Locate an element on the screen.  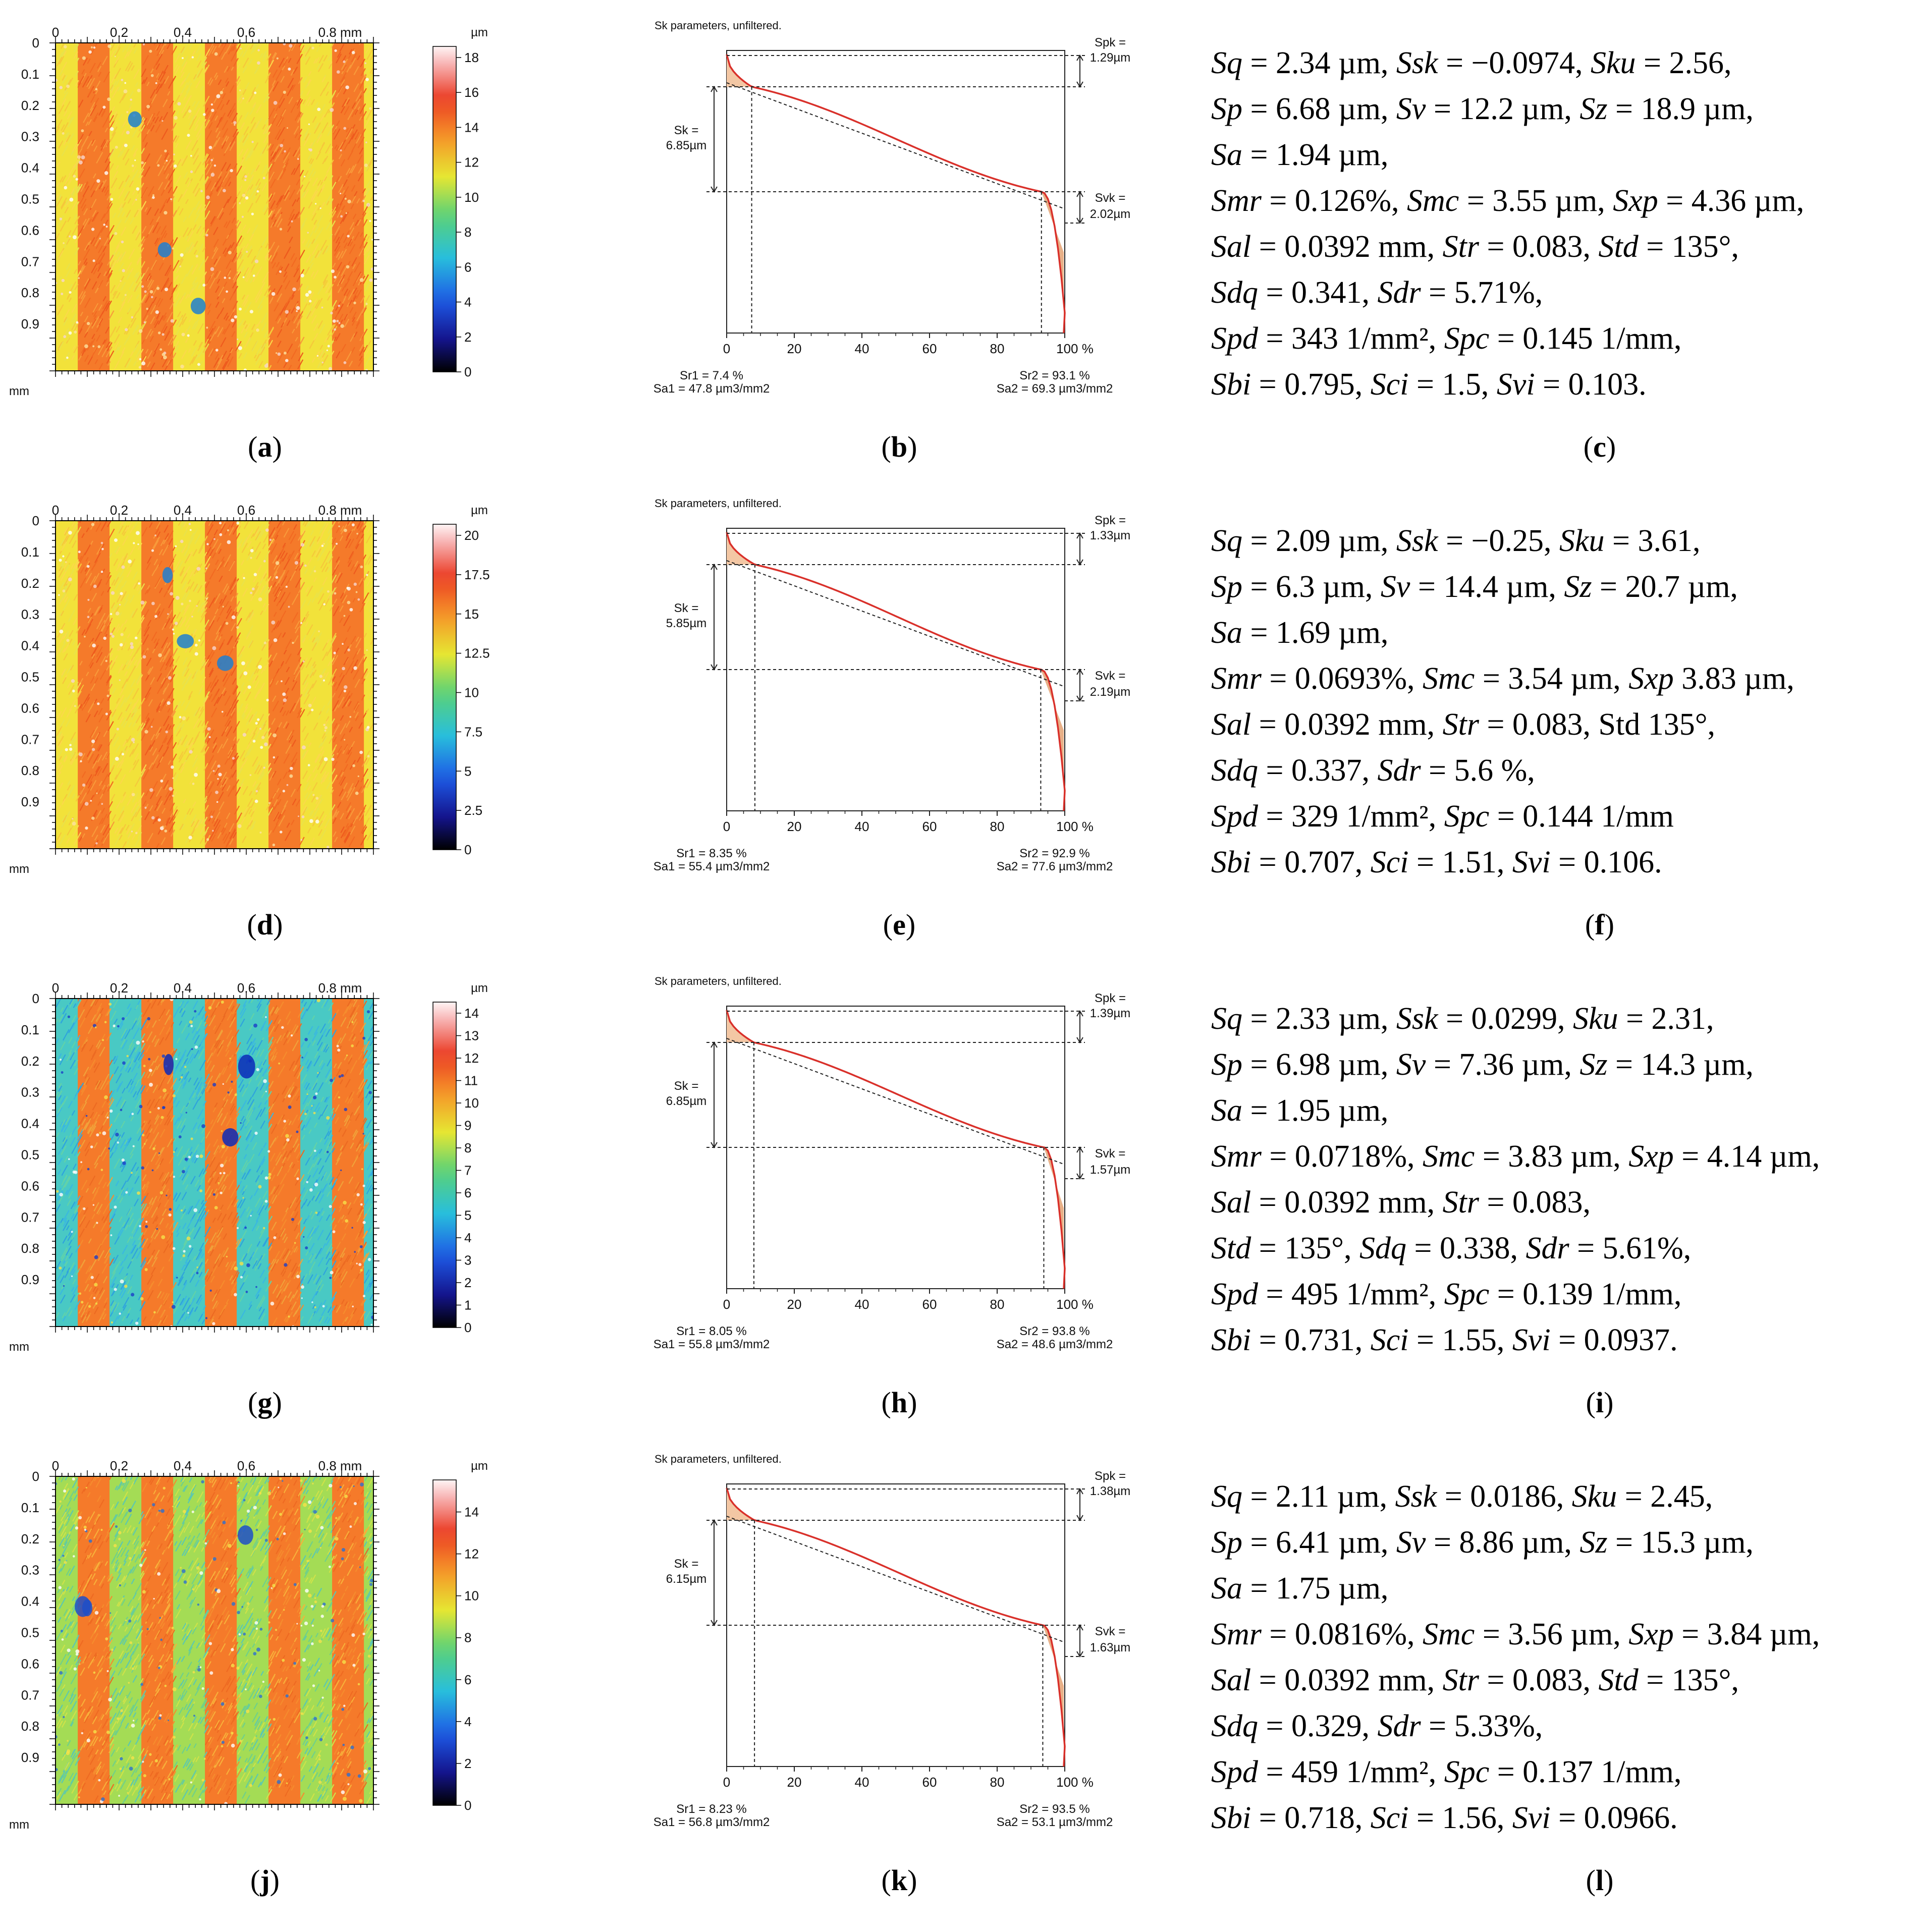
colorbar-tick-label: 8 is located at coordinates (467, 1637).